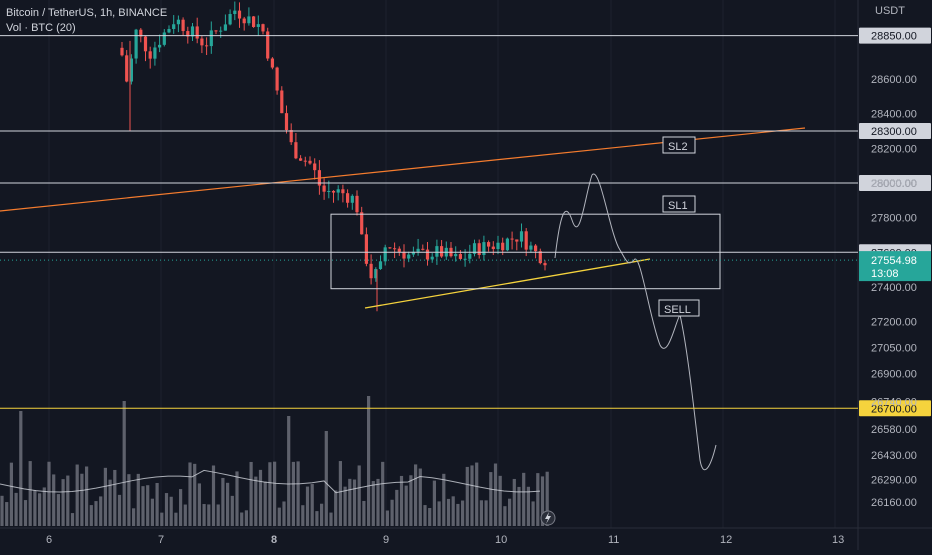 The image size is (932, 555). I want to click on symbol-title: Bitcoin / TetherUS, 1h, BINANCE, so click(86, 13).